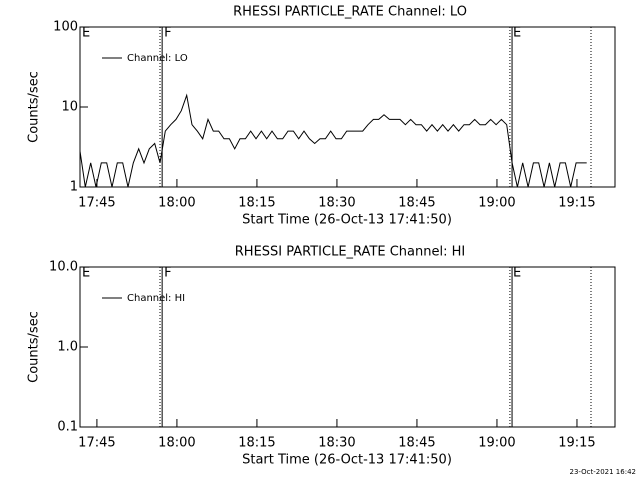  Describe the element at coordinates (156, 298) in the screenshot. I see `legend-label: Channel: HI` at that location.